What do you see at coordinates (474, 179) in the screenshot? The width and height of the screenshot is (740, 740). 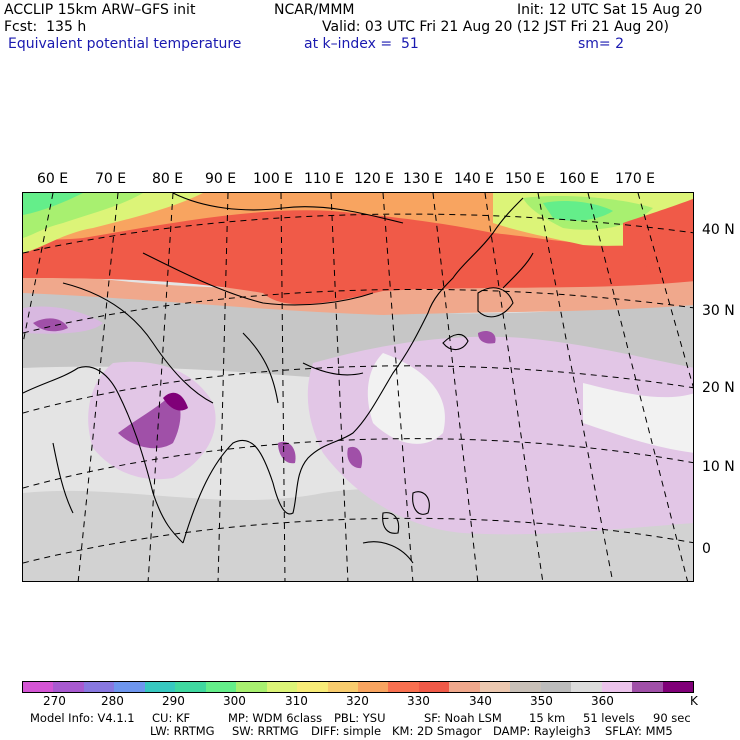 I see `lon-label: 140 E` at bounding box center [474, 179].